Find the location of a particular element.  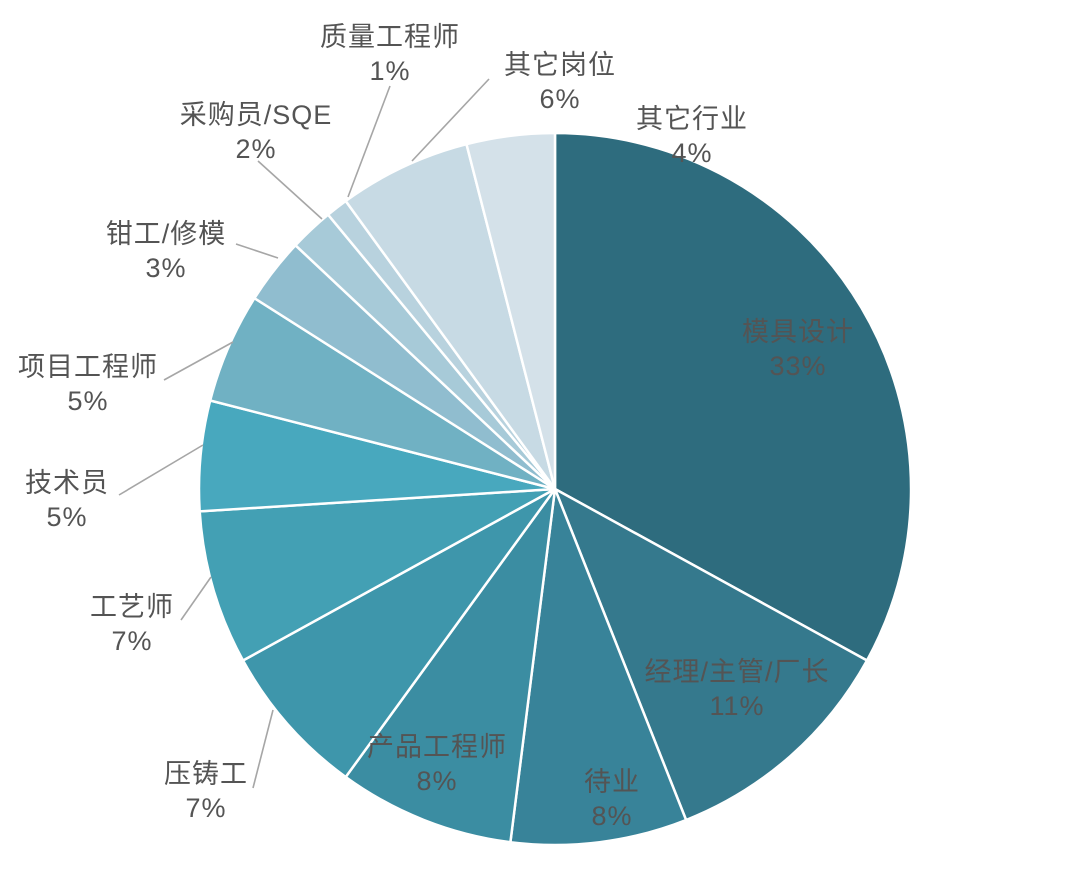

pie-label-quality-engineer: 质量工程师 1% is located at coordinates (390, 54).